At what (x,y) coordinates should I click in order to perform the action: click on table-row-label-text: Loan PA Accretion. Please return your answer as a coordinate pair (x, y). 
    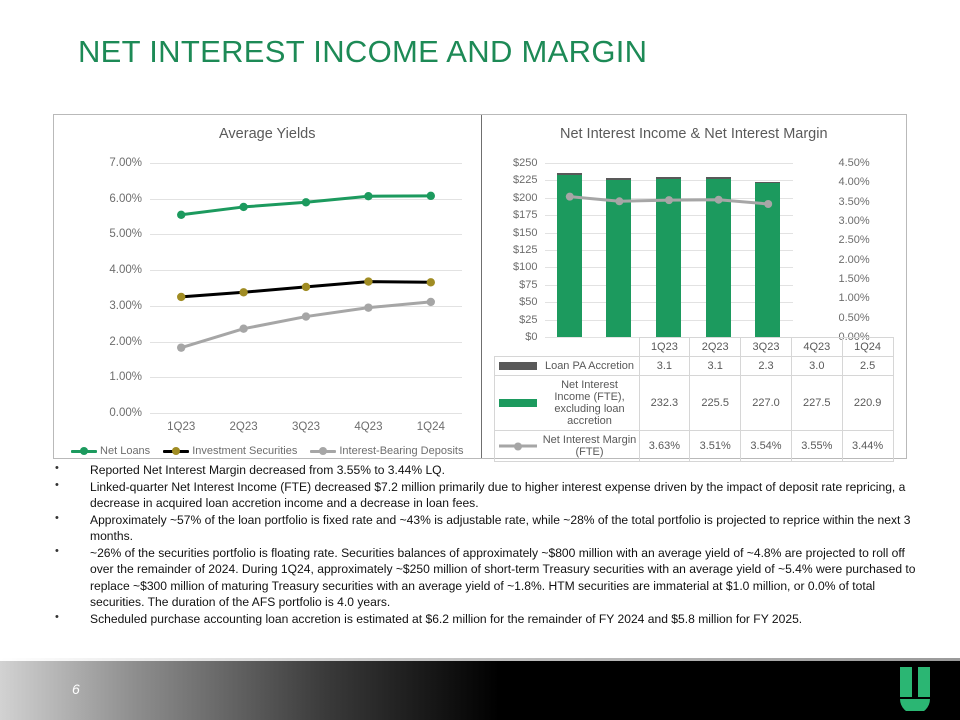
    Looking at the image, I should click on (589, 366).